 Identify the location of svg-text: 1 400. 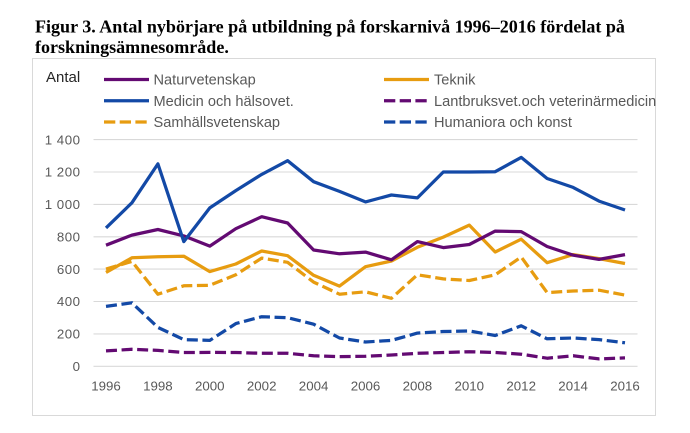
(63, 139).